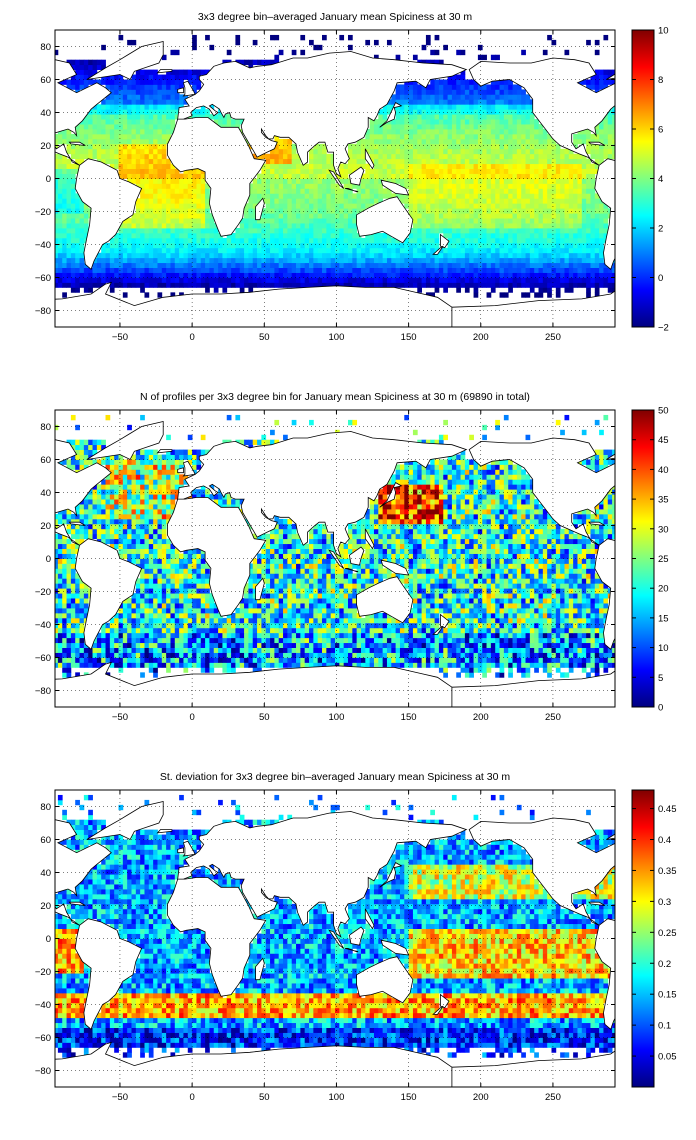  What do you see at coordinates (43, 278) in the screenshot?
I see `y-tick-label: −60` at bounding box center [43, 278].